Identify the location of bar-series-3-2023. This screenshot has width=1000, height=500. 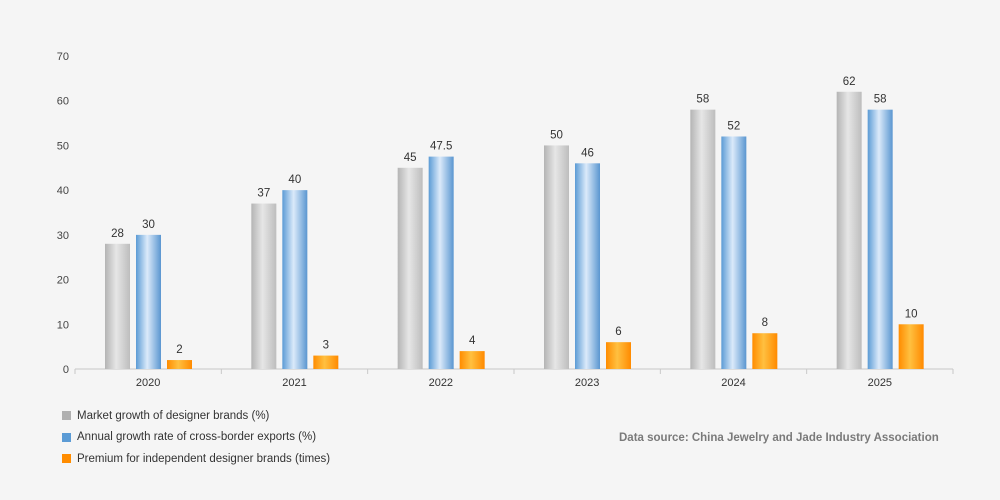
(618, 355).